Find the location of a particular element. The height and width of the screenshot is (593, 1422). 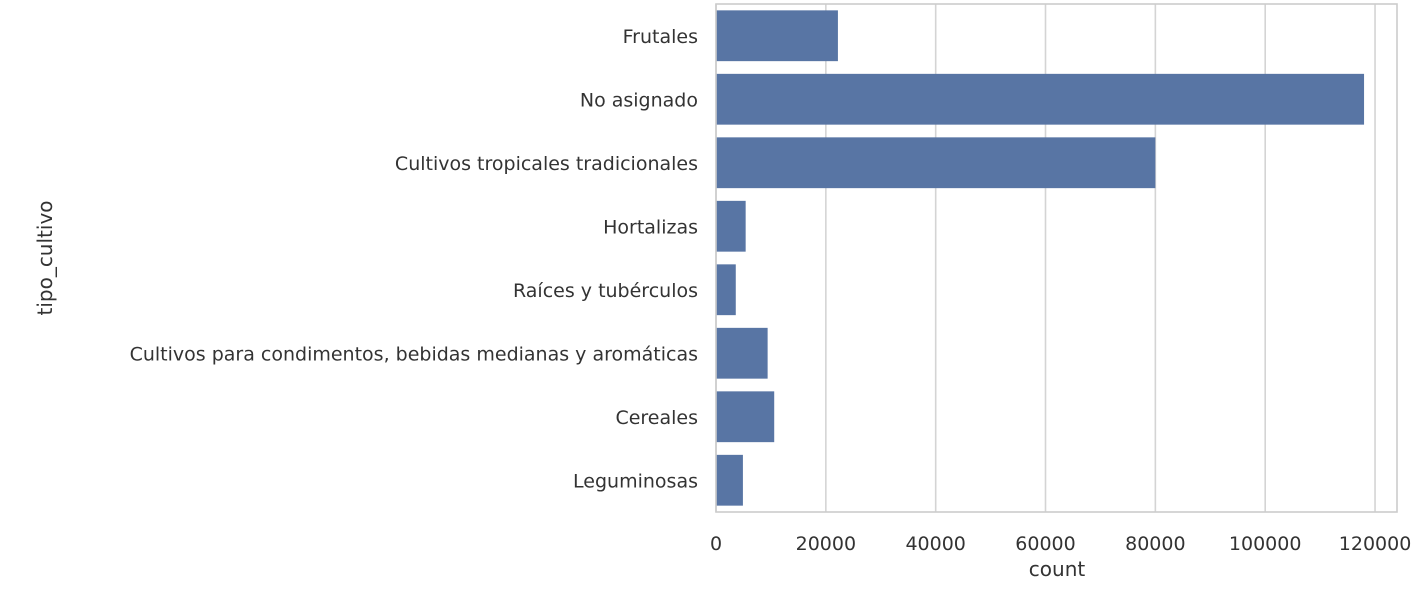

y-tick-label: Cultivos tropicales tradicionales is located at coordinates (546, 164).